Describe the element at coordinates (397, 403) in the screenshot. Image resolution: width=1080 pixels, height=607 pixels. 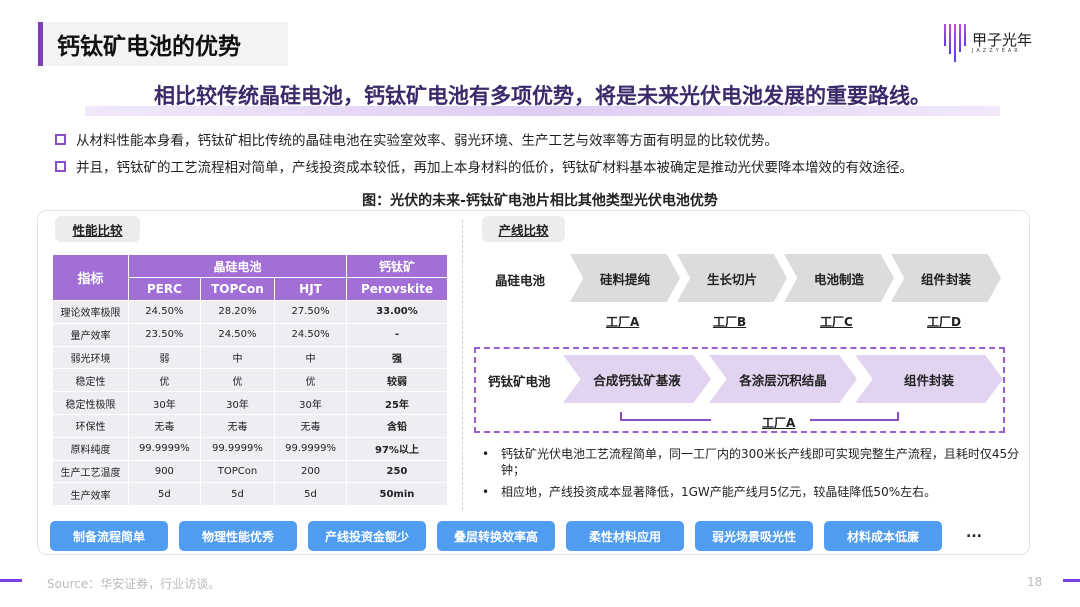
I see `table-cell: 25年` at that location.